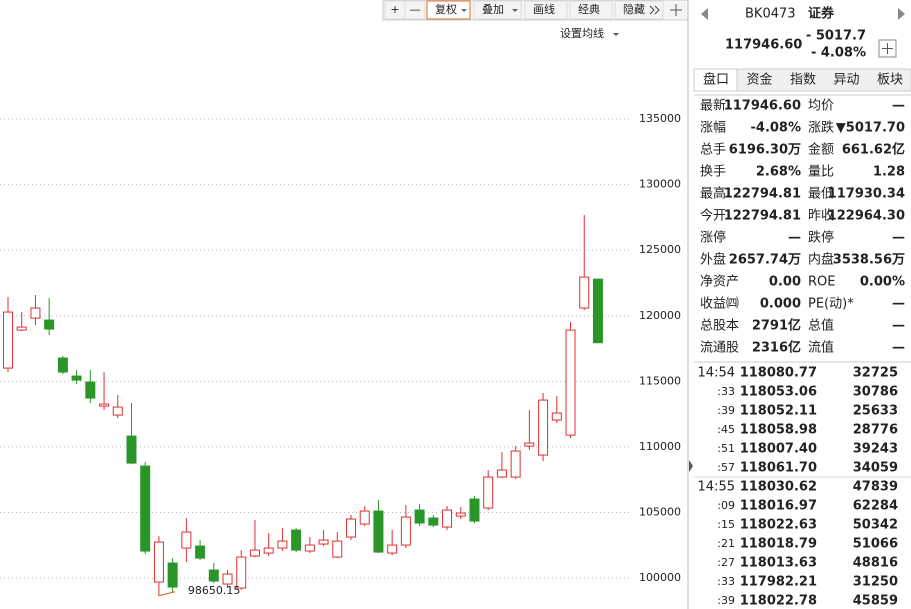  What do you see at coordinates (763, 45) in the screenshot?
I see `last-price: 117946.60` at bounding box center [763, 45].